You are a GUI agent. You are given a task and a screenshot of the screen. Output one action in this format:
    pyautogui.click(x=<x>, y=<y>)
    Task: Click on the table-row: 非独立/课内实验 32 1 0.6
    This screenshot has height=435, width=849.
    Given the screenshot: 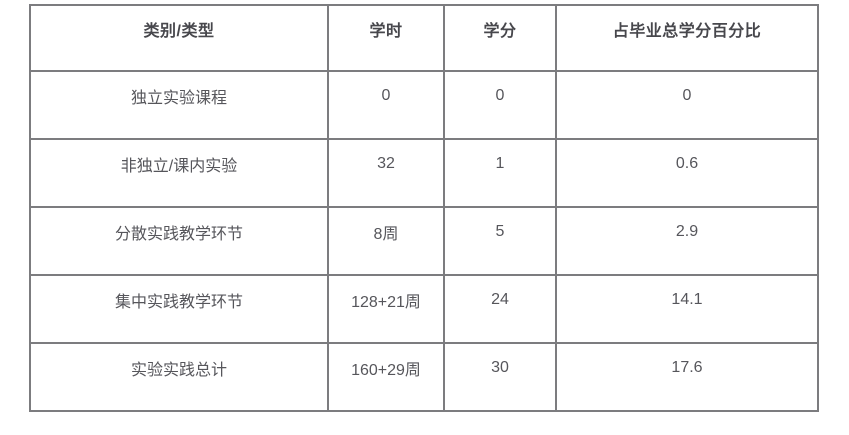 What is the action you would take?
    pyautogui.click(x=424, y=173)
    